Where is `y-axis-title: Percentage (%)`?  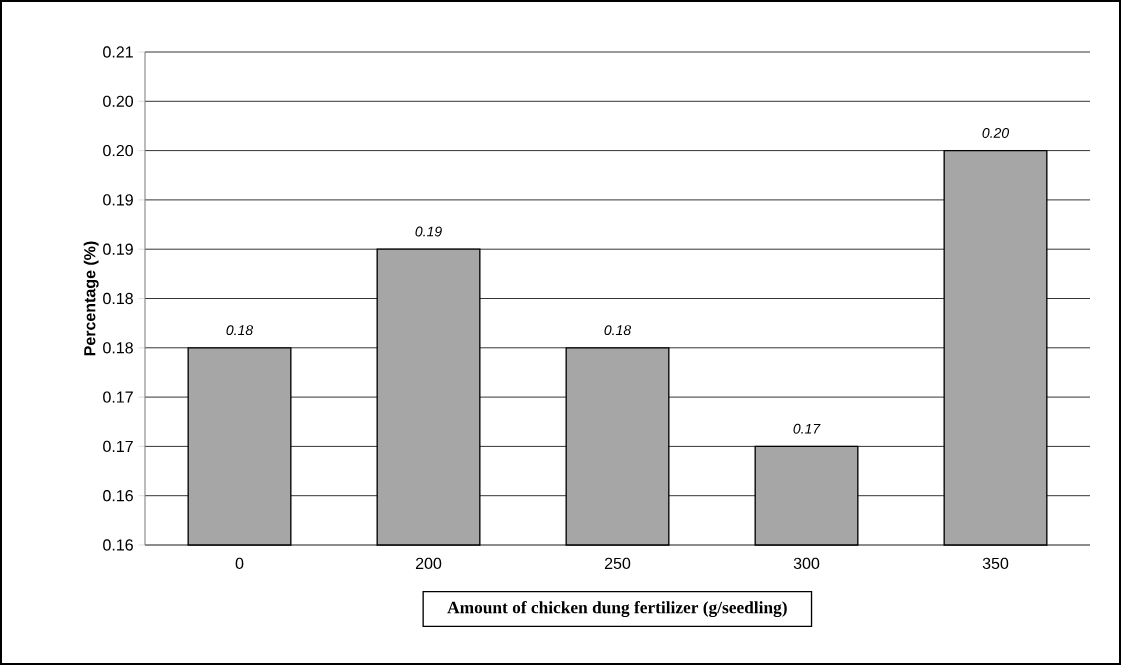
y-axis-title: Percentage (%) is located at coordinates (91, 298).